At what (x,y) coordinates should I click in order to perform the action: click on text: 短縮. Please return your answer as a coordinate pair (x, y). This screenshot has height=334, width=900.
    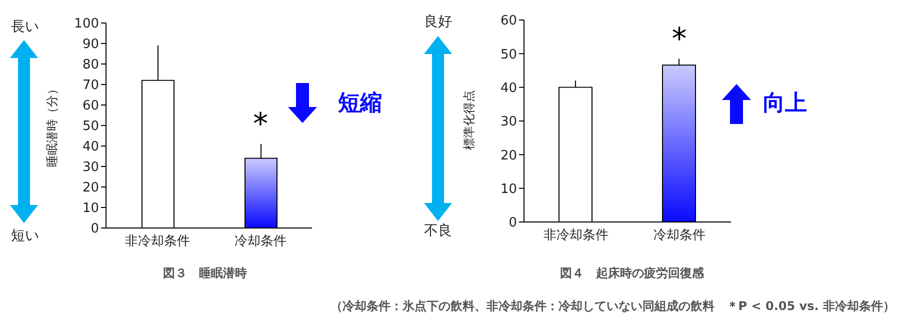
    Looking at the image, I should click on (359, 104).